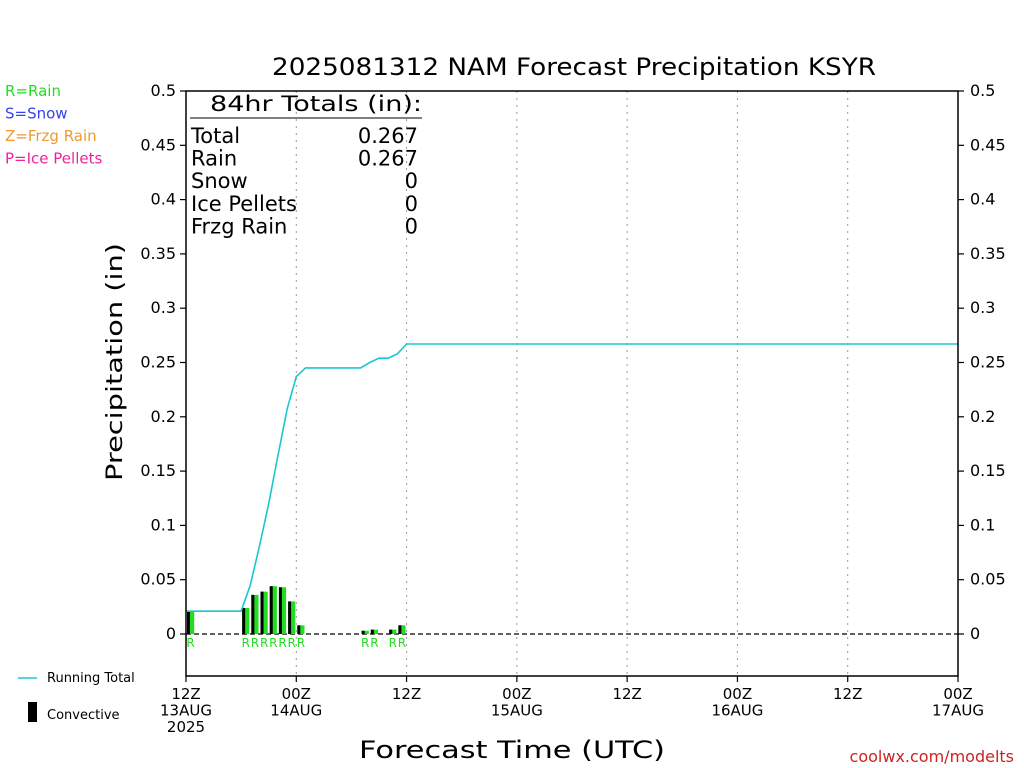 This screenshot has width=1024, height=768. I want to click on x-tick-label: 13AUG, so click(186, 711).